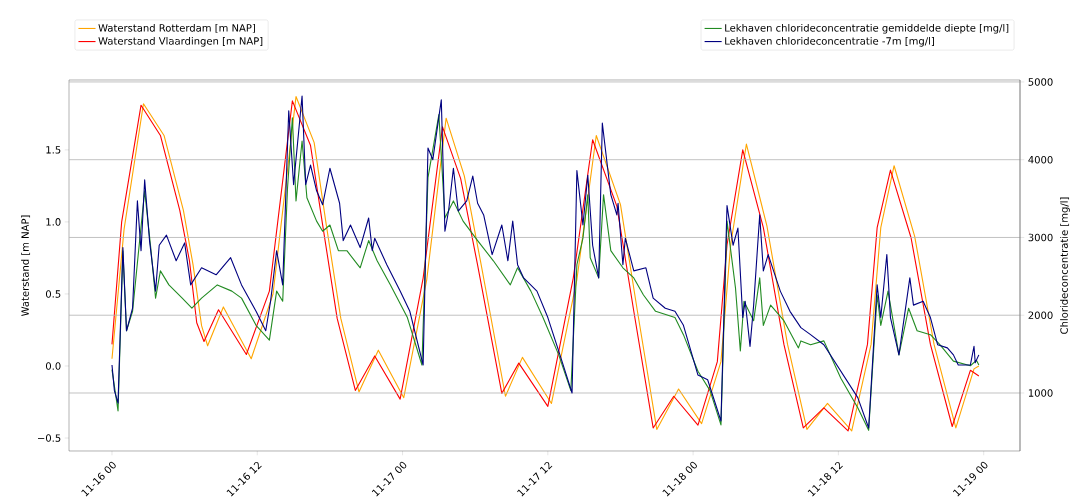 Image resolution: width=1079 pixels, height=504 pixels. What do you see at coordinates (1040, 393) in the screenshot?
I see `y2-tick-label: 1000` at bounding box center [1040, 393].